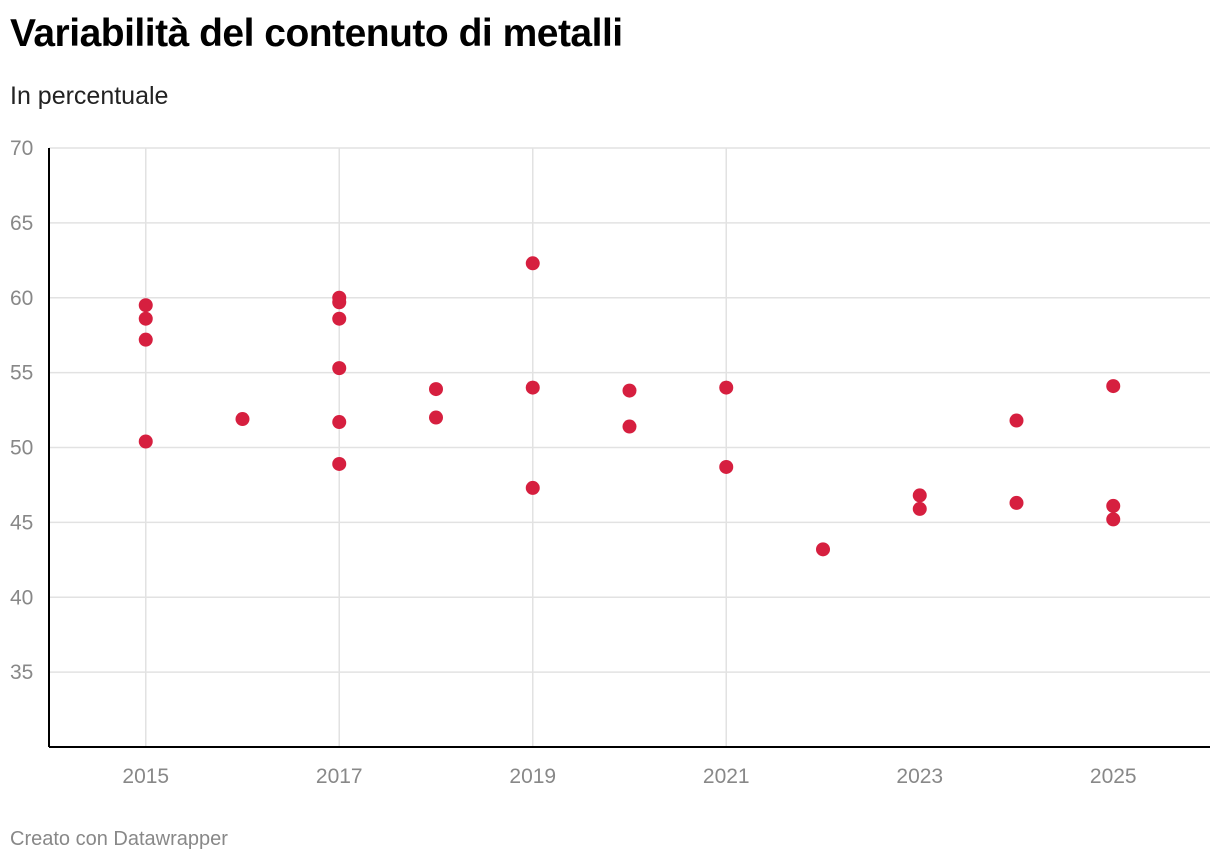  I want to click on y-tick-label: 70, so click(21, 148).